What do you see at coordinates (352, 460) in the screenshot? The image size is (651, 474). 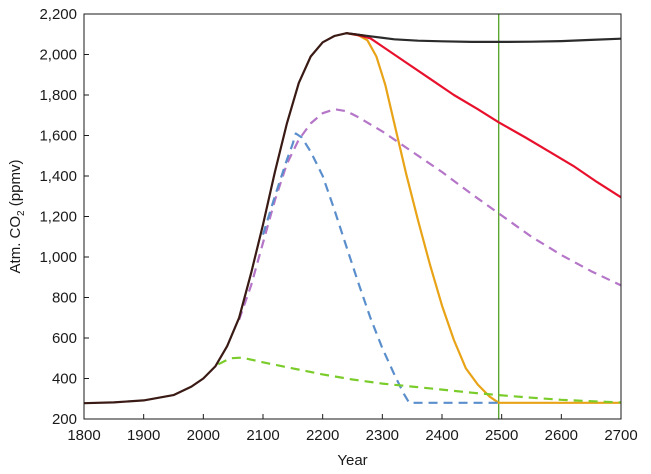 I see `x-axis-title: Year` at bounding box center [352, 460].